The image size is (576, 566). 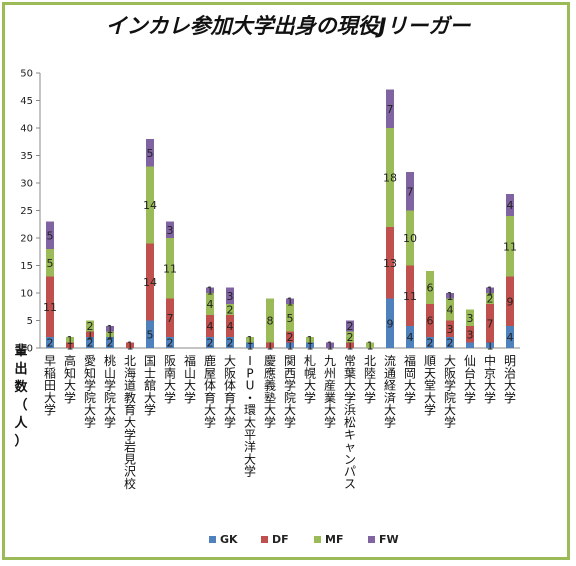 I want to click on category-label-char: 業, so click(x=330, y=398).